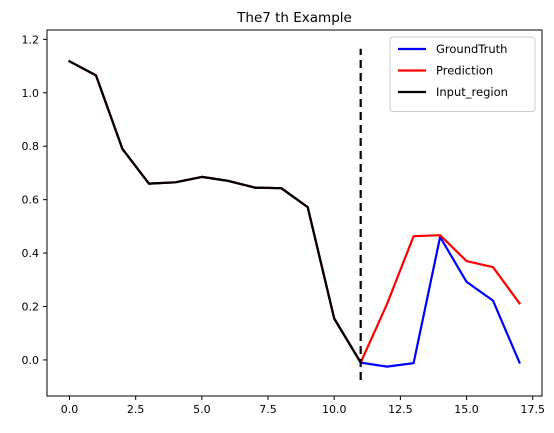 The height and width of the screenshot is (433, 554). Describe the element at coordinates (31, 360) in the screenshot. I see `y-tick-label: 0.0` at that location.